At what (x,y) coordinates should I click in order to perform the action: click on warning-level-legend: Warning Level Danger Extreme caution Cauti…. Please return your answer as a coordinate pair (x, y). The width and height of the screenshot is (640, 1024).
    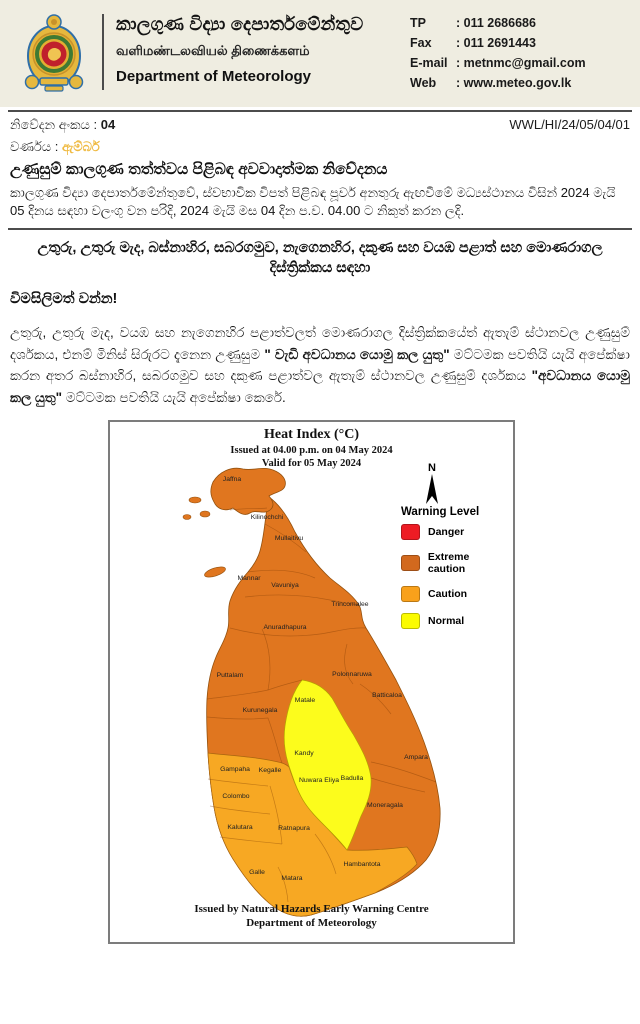
    Looking at the image, I should click on (455, 573).